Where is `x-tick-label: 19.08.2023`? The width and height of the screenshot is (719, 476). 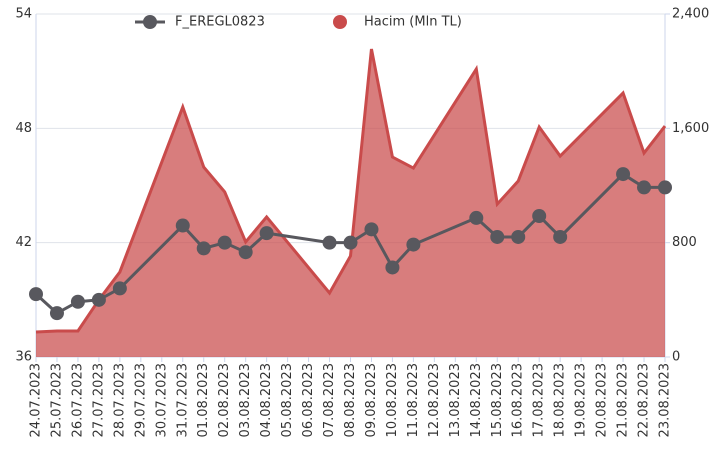 x-tick-label: 19.08.2023 is located at coordinates (581, 400).